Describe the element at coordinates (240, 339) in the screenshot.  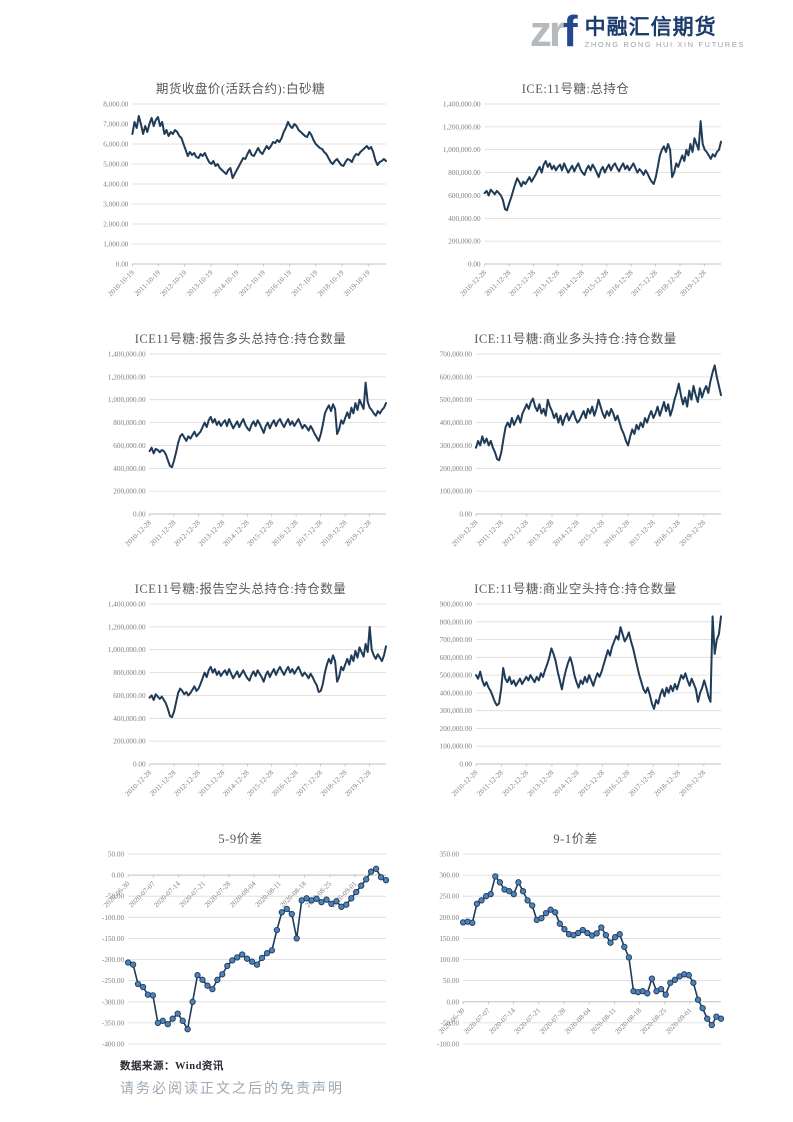
I see `chart-title: ICE11号糖:报告多头总持仓:持仓数量` at that location.